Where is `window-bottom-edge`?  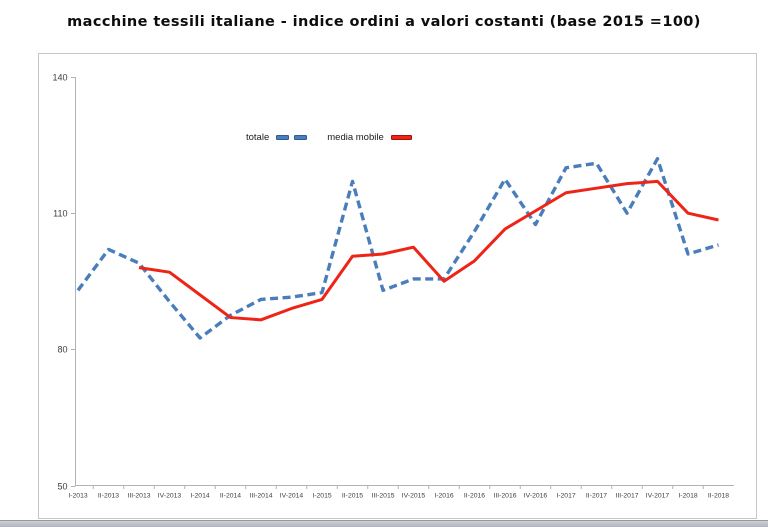 window-bottom-edge is located at coordinates (384, 523).